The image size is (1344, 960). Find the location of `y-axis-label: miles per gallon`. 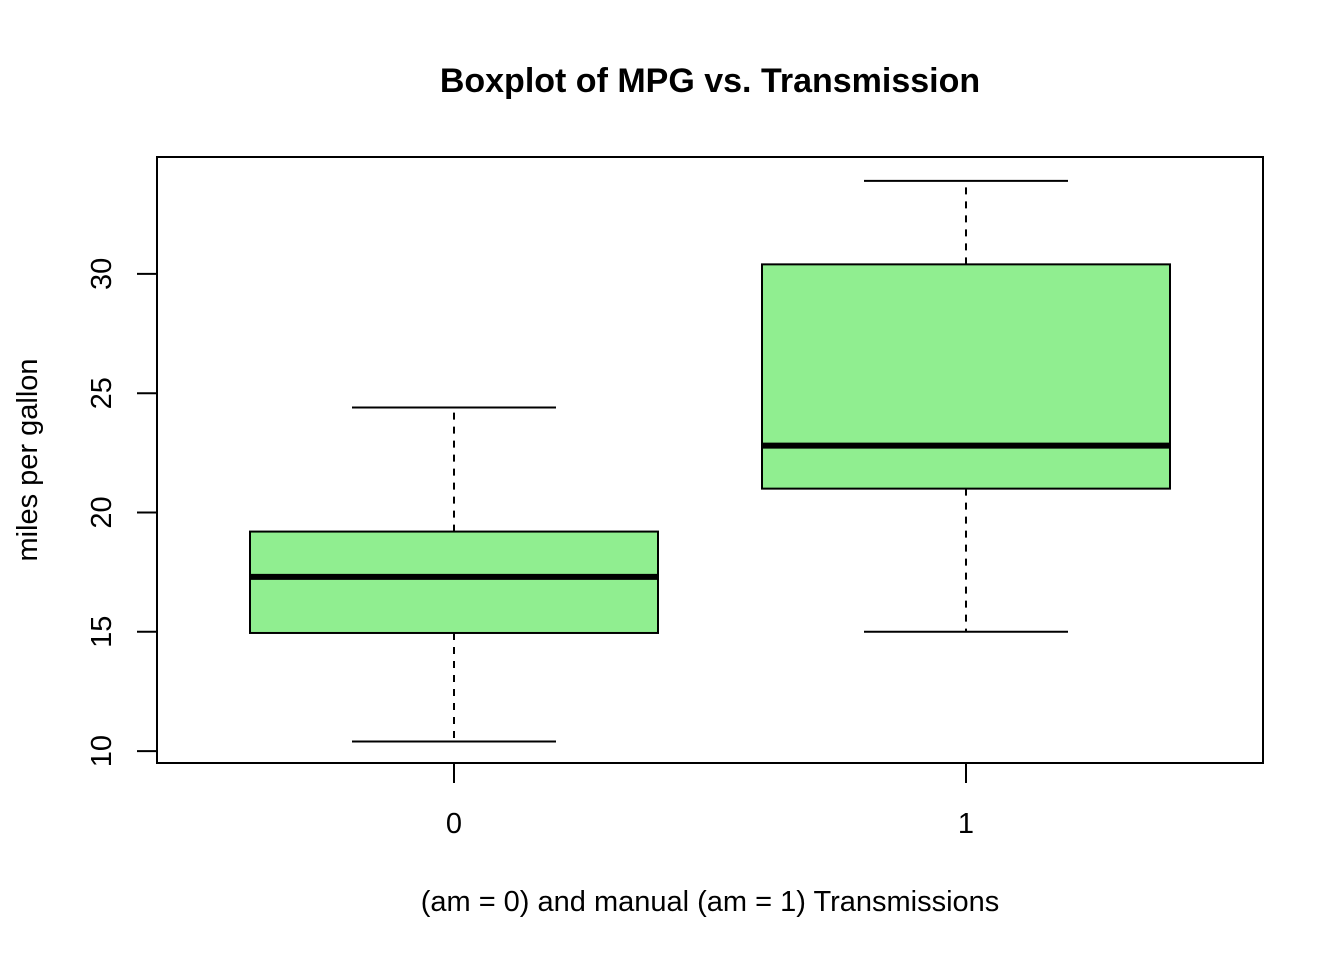

y-axis-label: miles per gallon is located at coordinates (28, 459).